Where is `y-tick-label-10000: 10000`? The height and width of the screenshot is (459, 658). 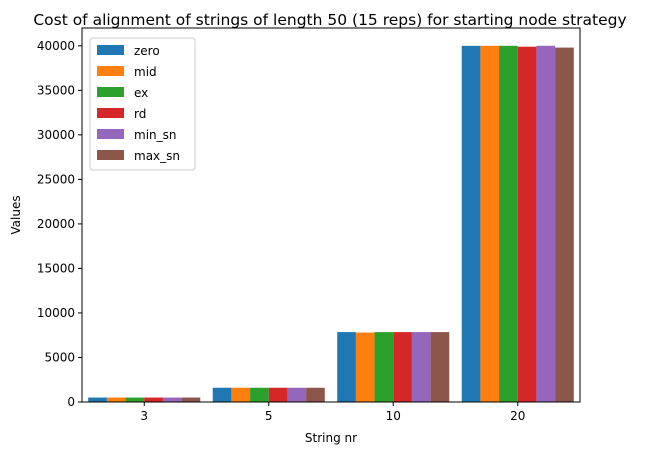 y-tick-label-10000: 10000 is located at coordinates (56, 313).